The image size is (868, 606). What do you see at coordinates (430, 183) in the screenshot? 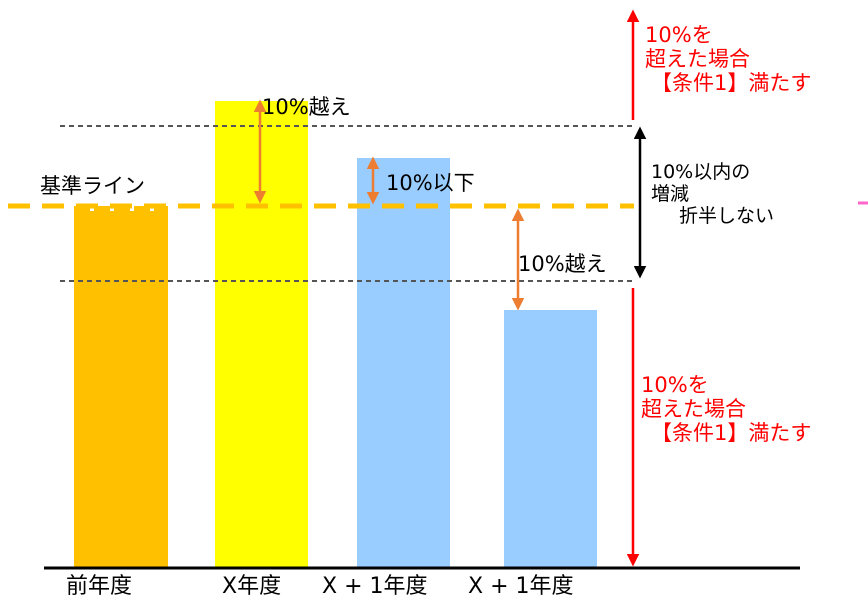
I see `delta-label-x1-year-a: 10%以下` at bounding box center [430, 183].